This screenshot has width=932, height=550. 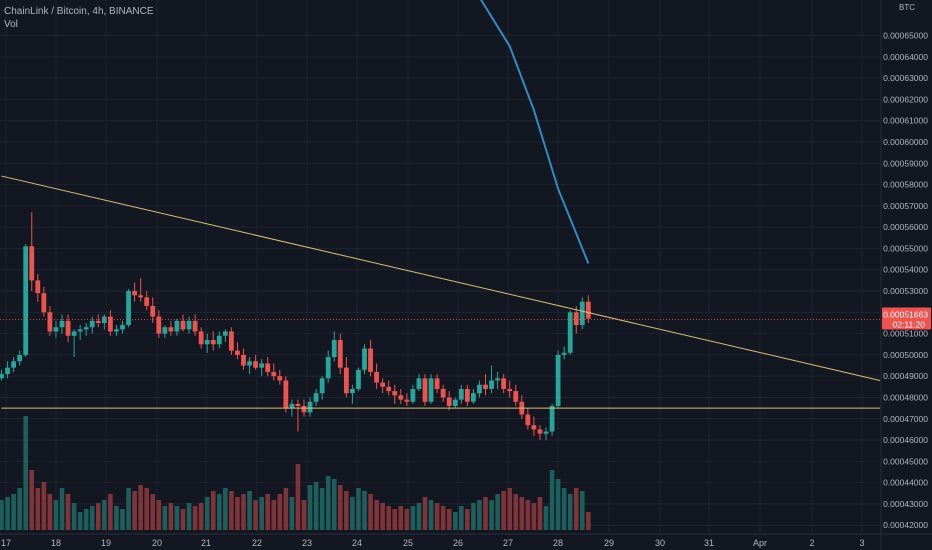 What do you see at coordinates (257, 543) in the screenshot?
I see `time-tick-label: 22` at bounding box center [257, 543].